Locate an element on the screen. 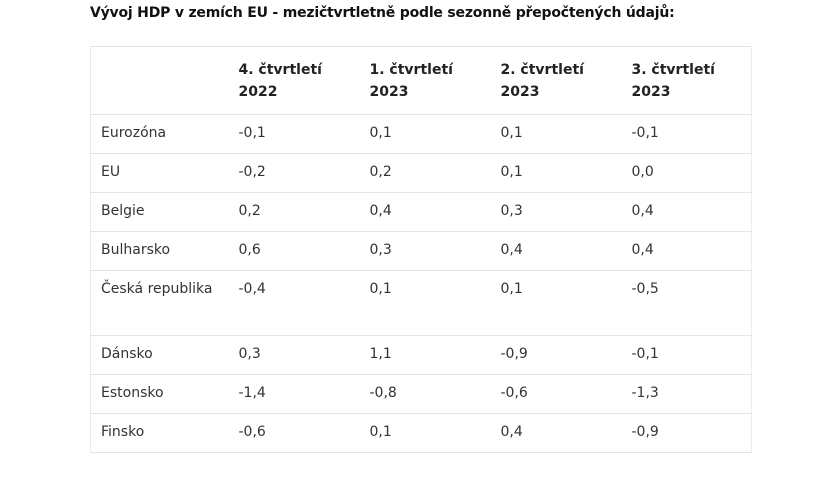 The image size is (840, 480). header-line-quarter: 2. čtvrtletí is located at coordinates (542, 69).